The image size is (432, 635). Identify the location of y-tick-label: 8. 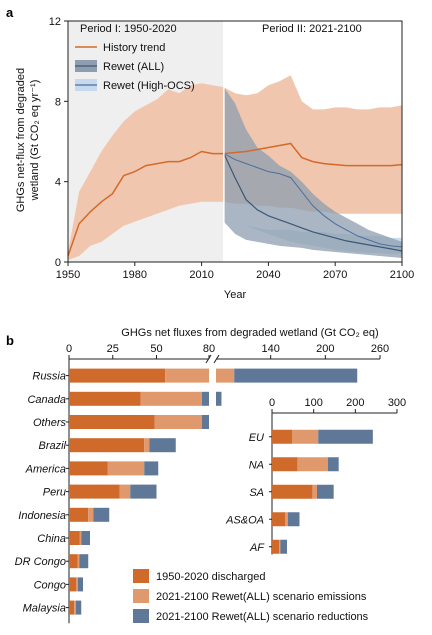
(58, 102).